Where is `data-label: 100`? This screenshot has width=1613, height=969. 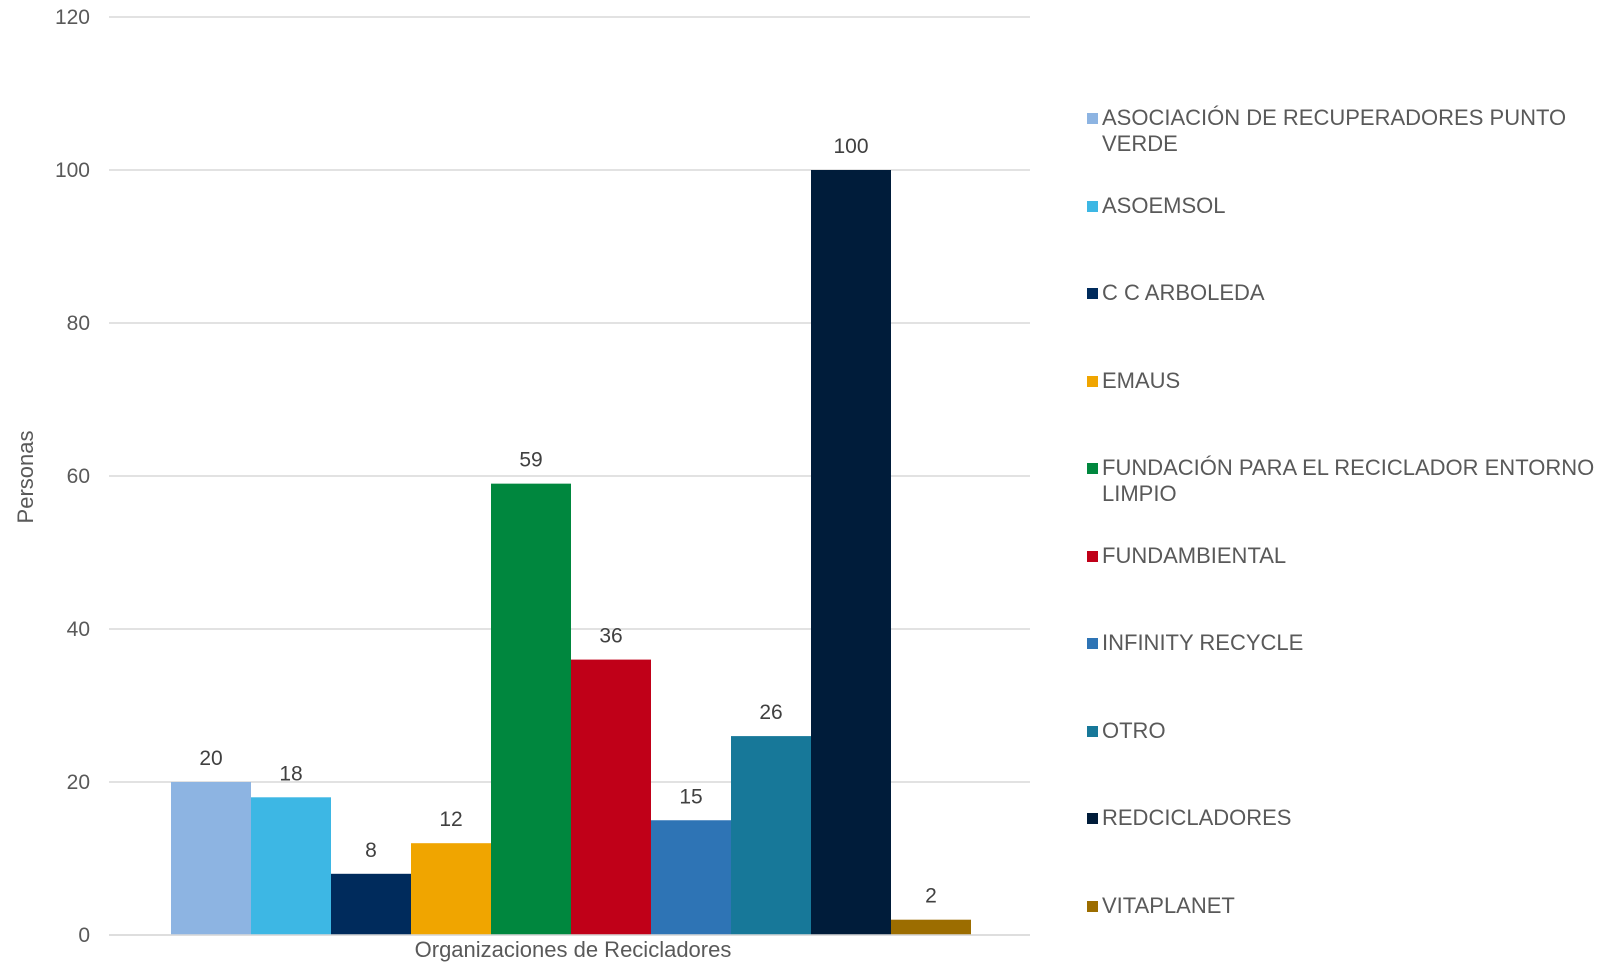 data-label: 100 is located at coordinates (850, 146).